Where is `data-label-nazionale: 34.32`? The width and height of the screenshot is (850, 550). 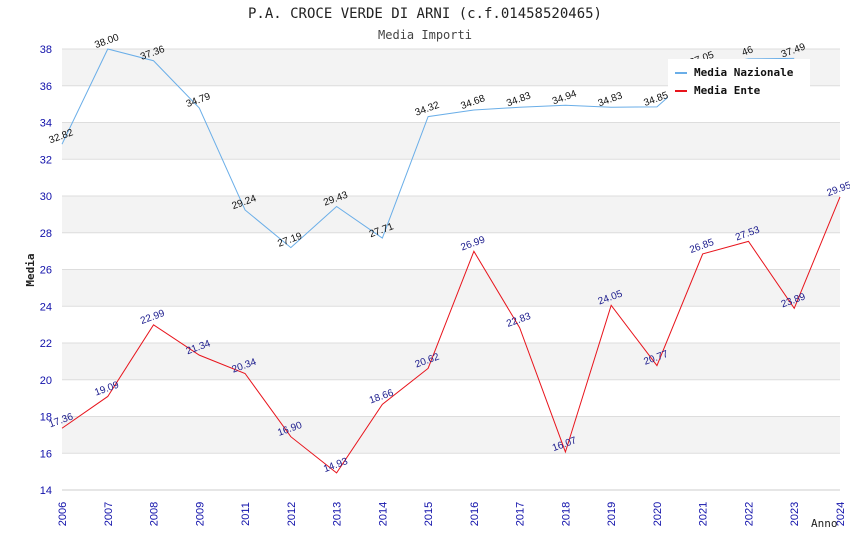 data-label-nazionale: 34.32 is located at coordinates (428, 109).